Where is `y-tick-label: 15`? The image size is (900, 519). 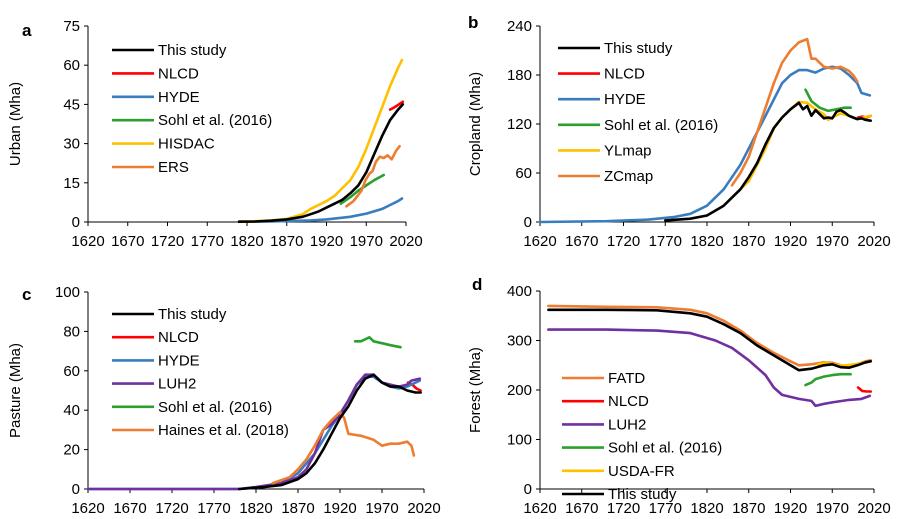 y-tick-label: 15 is located at coordinates (71, 183).